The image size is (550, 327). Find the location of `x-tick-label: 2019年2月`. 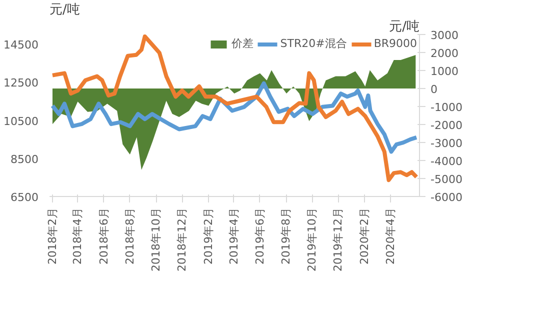

x-tick-label: 2019年2月 is located at coordinates (209, 235).